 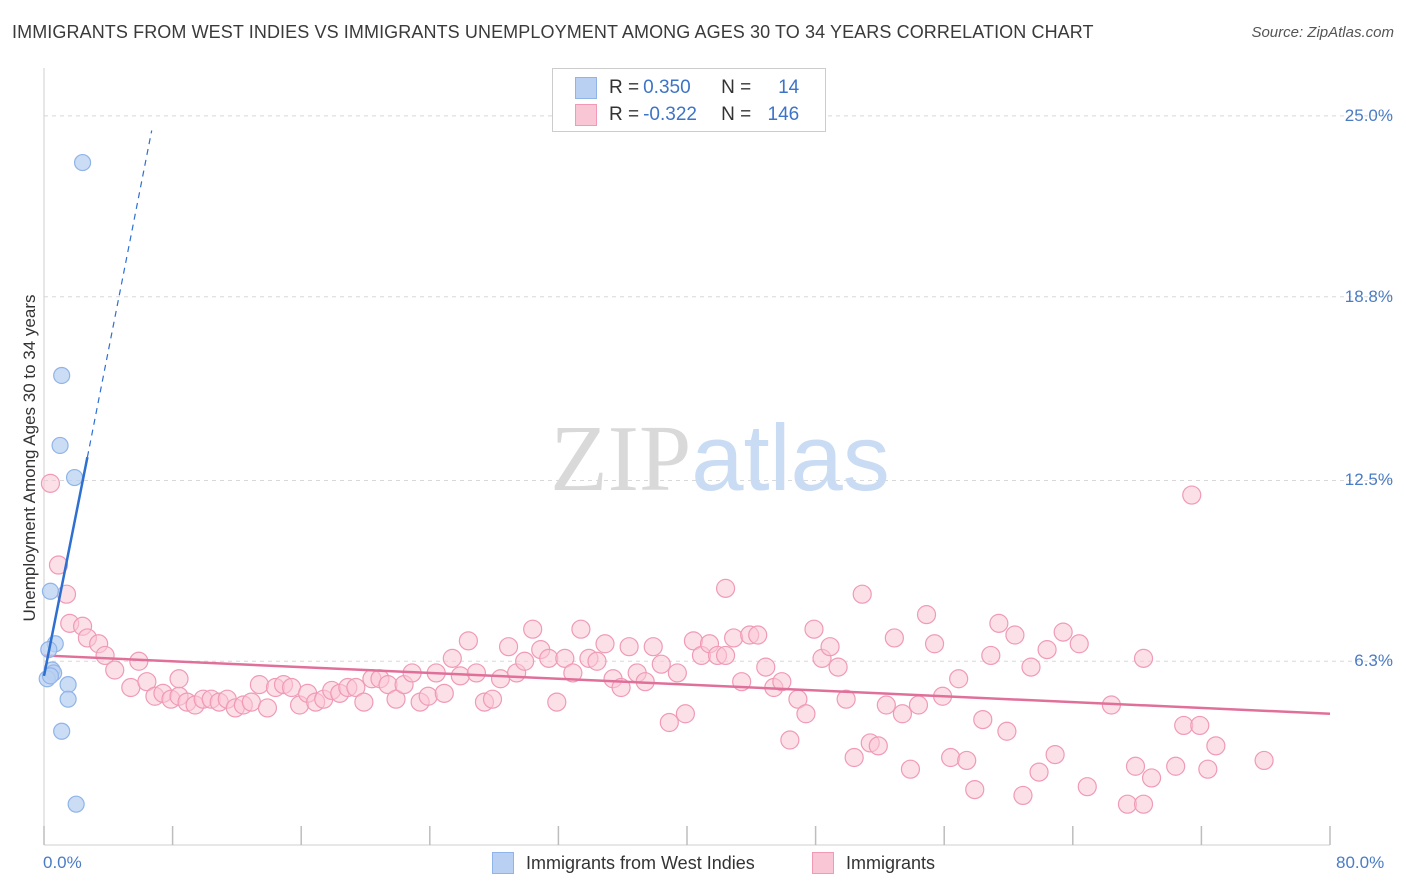 What do you see at coordinates (823, 863) in the screenshot?
I see `legend-swatch-immigrants` at bounding box center [823, 863].